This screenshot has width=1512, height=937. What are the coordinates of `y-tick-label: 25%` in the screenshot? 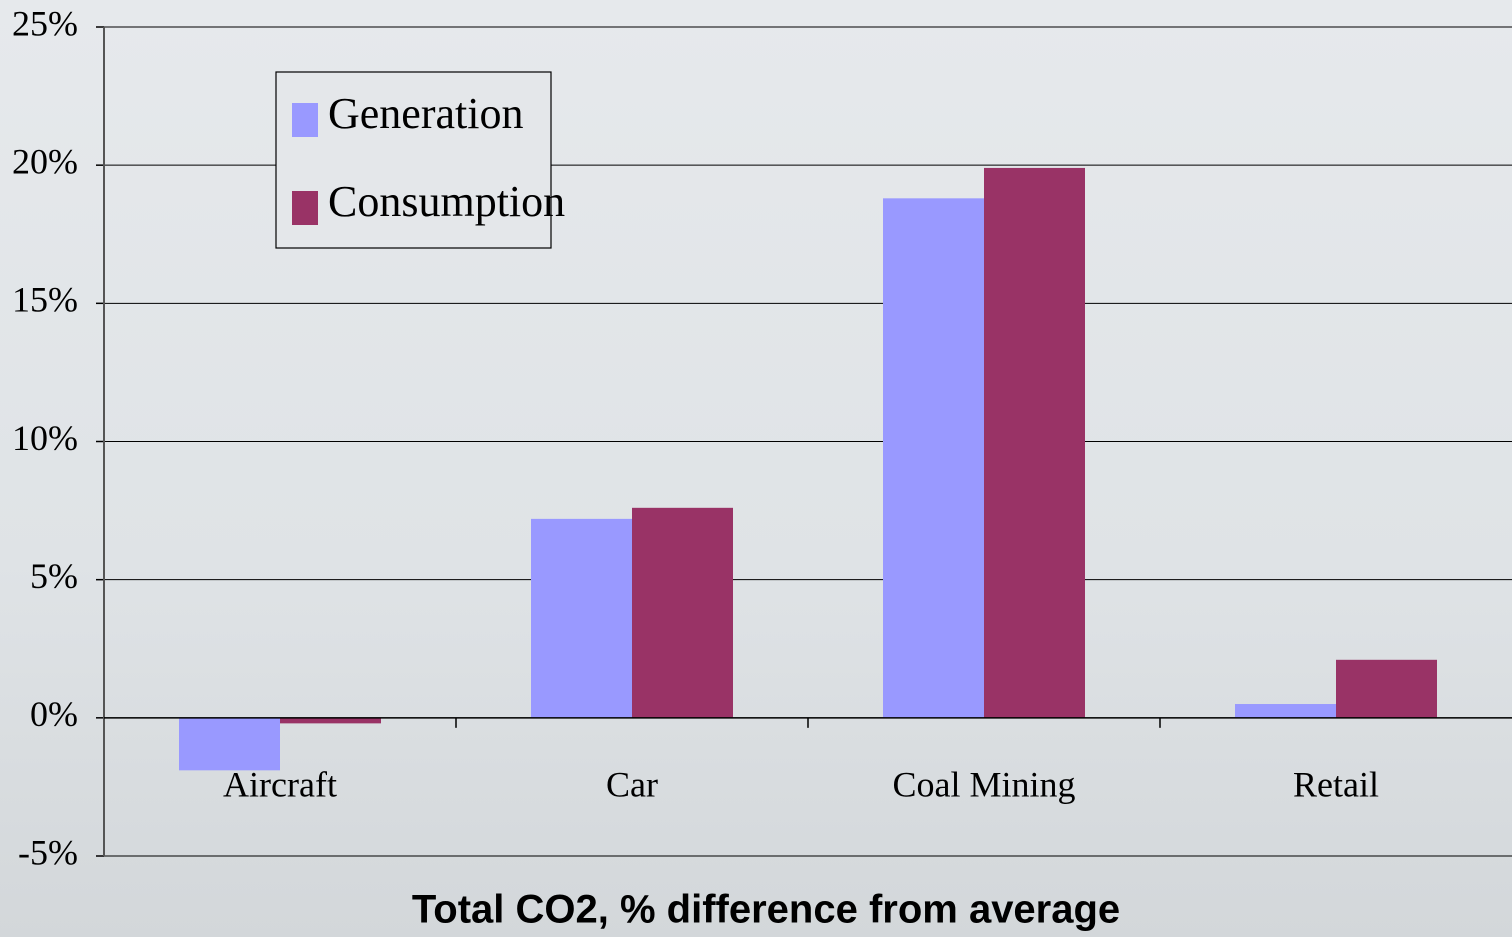 It's located at (45, 23).